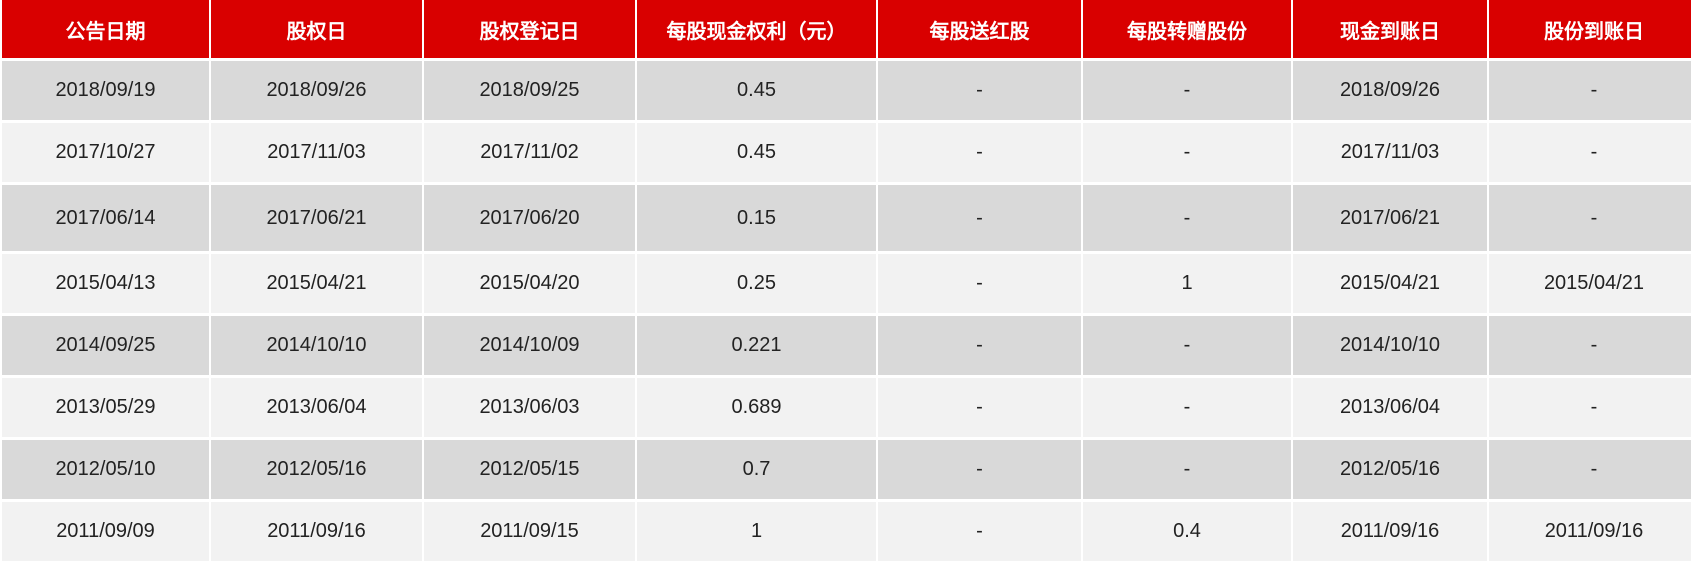  Describe the element at coordinates (105, 151) in the screenshot. I see `table-cell: 2017/10/27` at that location.